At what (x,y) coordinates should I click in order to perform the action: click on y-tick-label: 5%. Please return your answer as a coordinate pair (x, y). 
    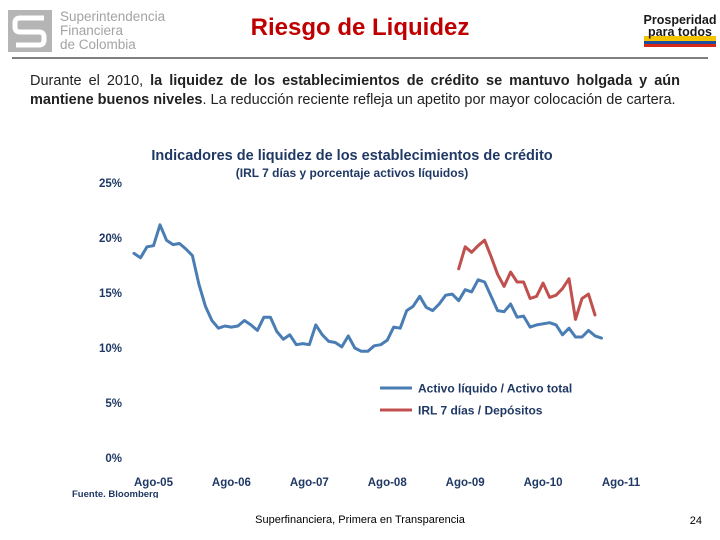
    Looking at the image, I should click on (113, 404).